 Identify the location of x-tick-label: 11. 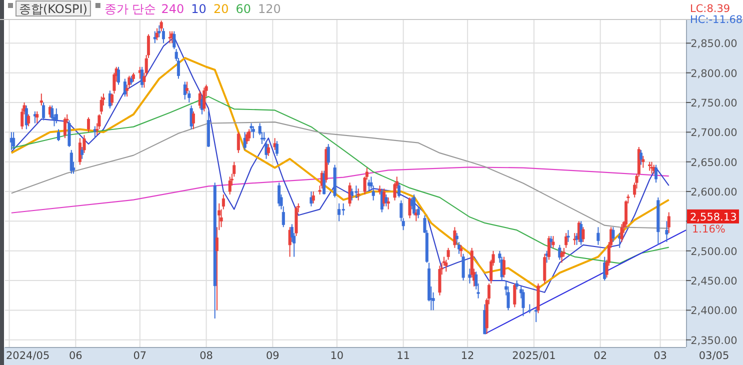
(403, 356).